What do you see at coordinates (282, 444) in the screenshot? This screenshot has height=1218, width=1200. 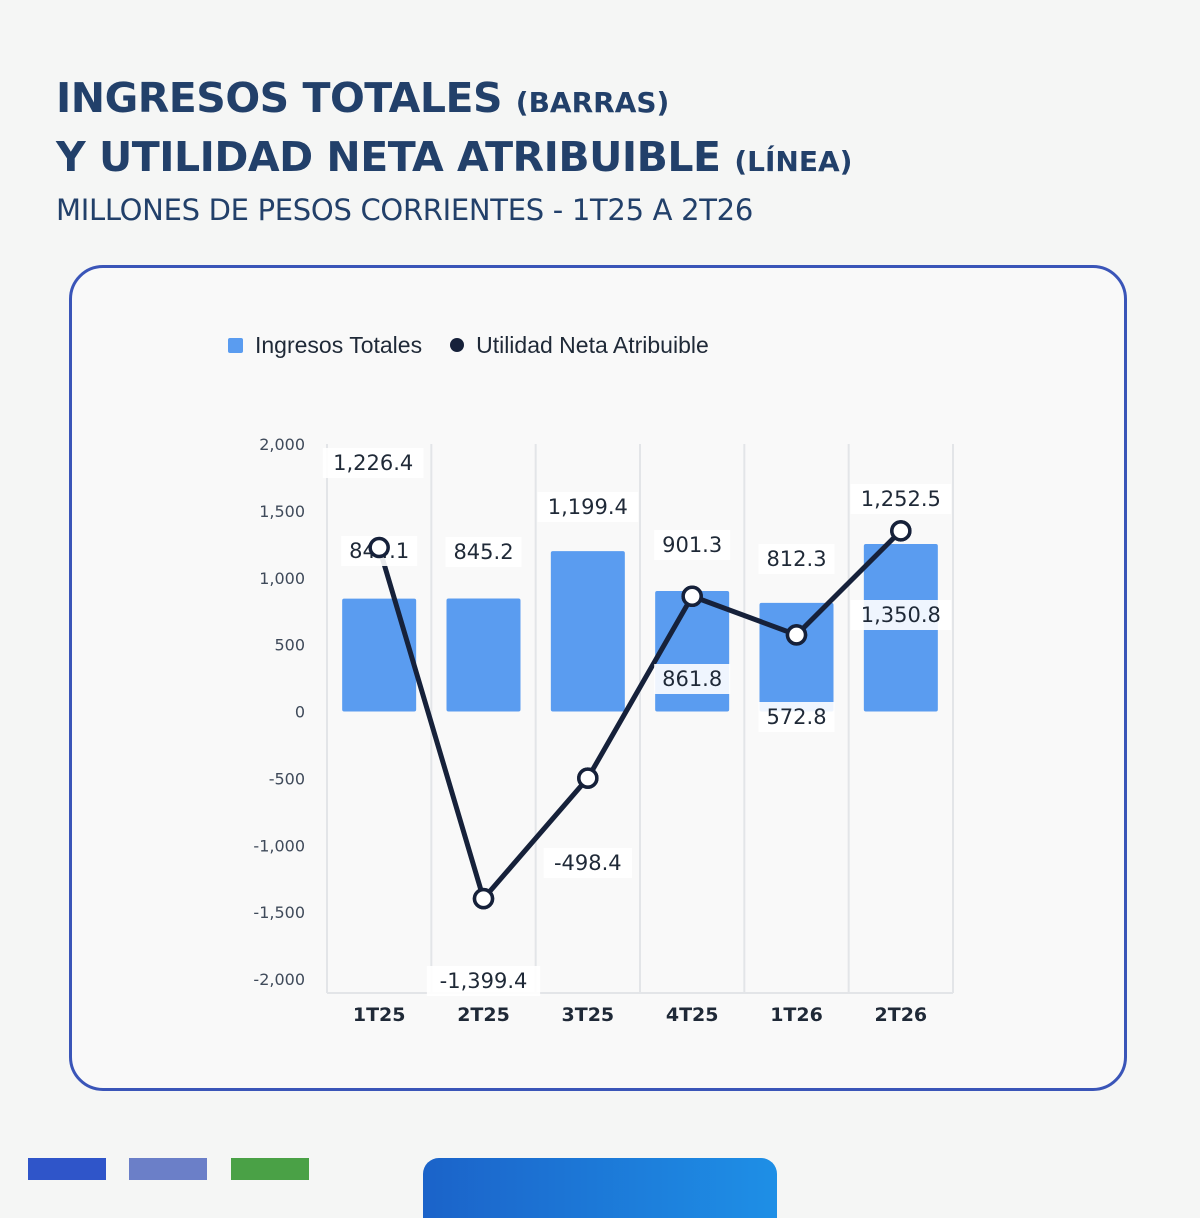 I see `y-tick-label: 2,000` at bounding box center [282, 444].